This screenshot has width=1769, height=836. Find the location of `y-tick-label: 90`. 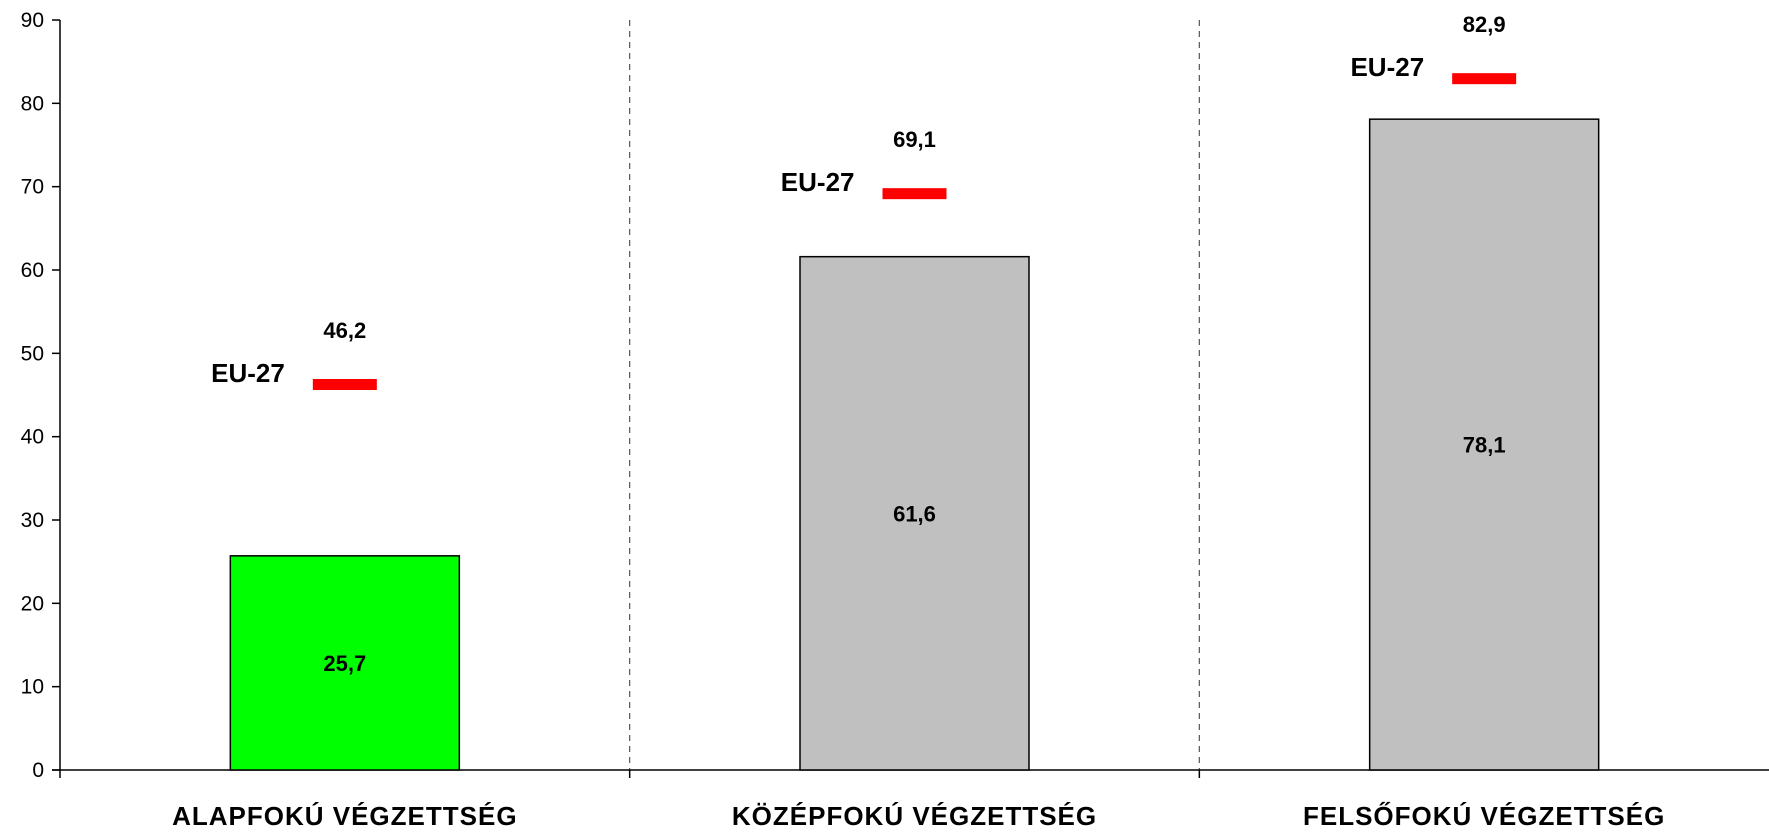

y-tick-label: 90 is located at coordinates (32, 20).